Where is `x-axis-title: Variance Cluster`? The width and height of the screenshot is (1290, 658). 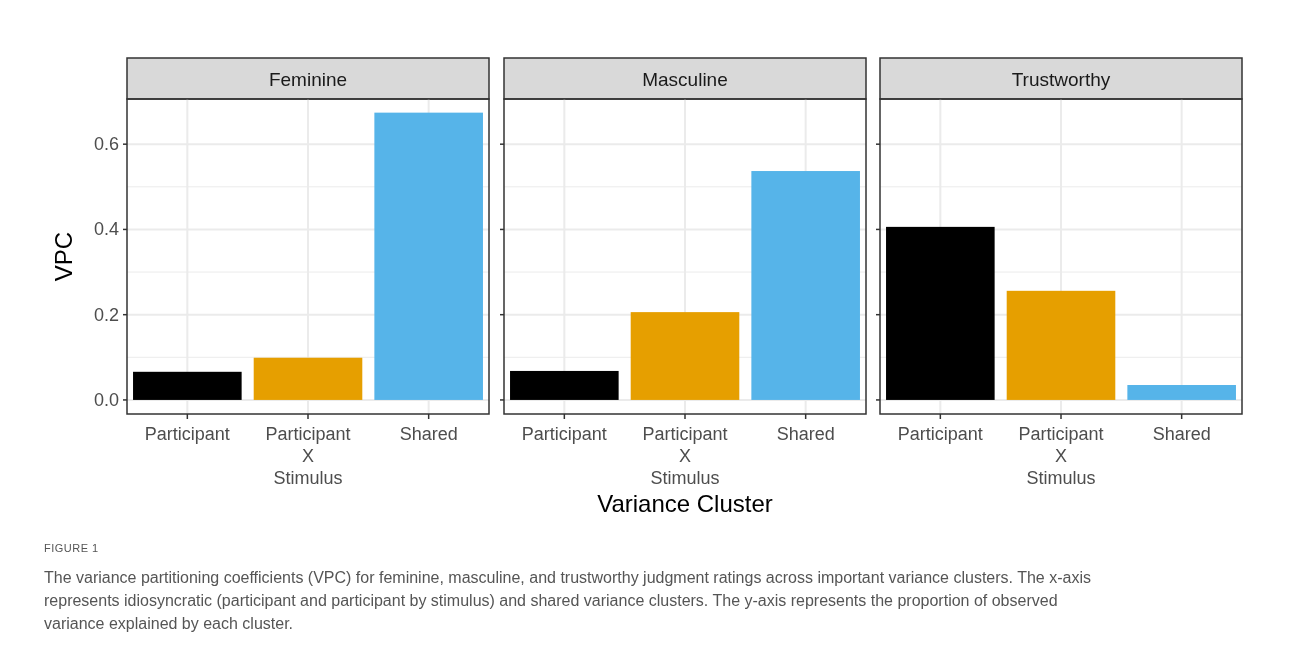 x-axis-title: Variance Cluster is located at coordinates (685, 503).